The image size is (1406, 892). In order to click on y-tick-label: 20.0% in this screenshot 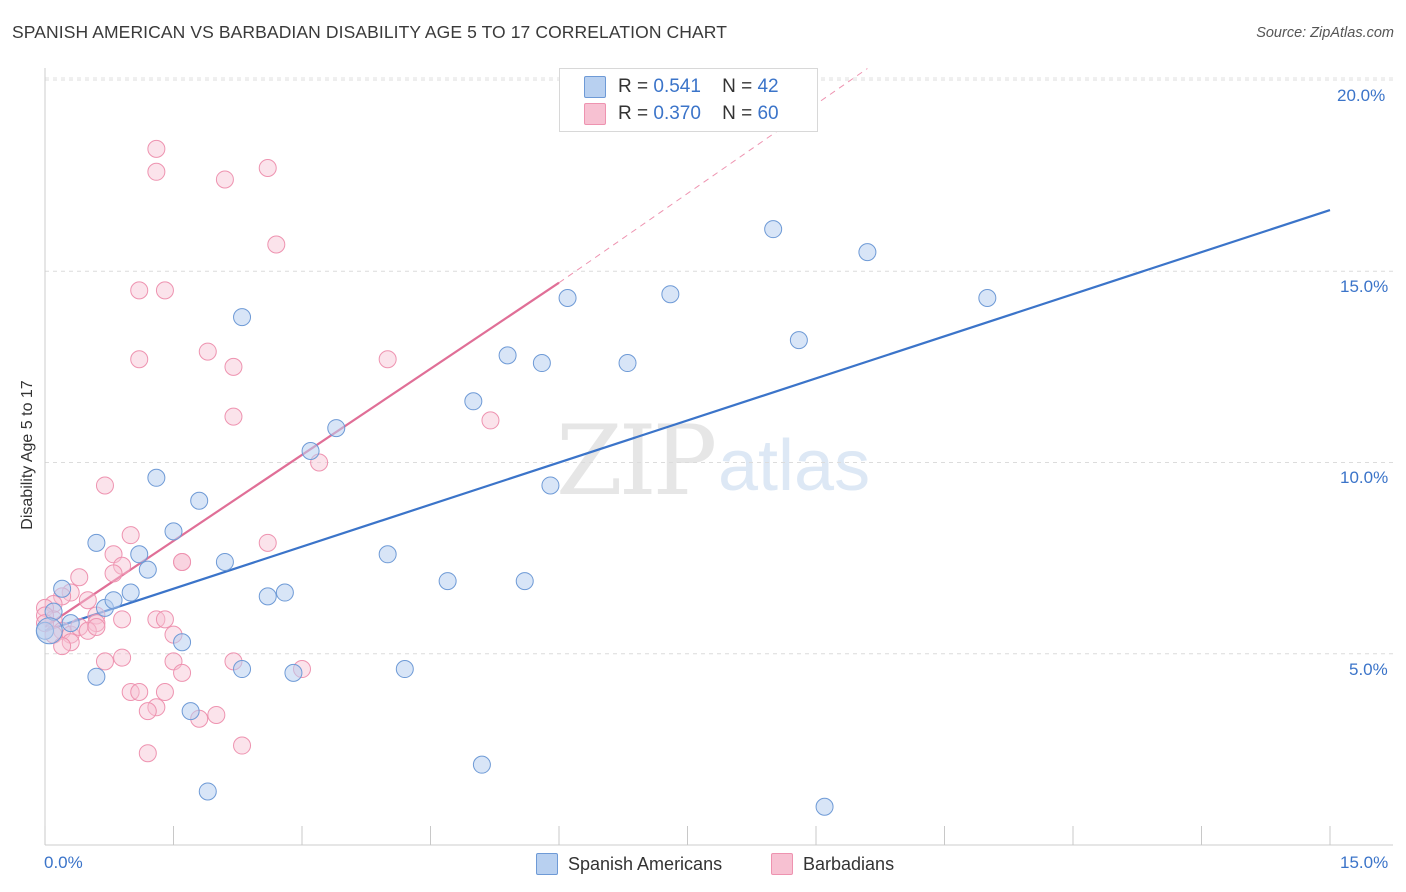, I will do `click(1361, 95)`.